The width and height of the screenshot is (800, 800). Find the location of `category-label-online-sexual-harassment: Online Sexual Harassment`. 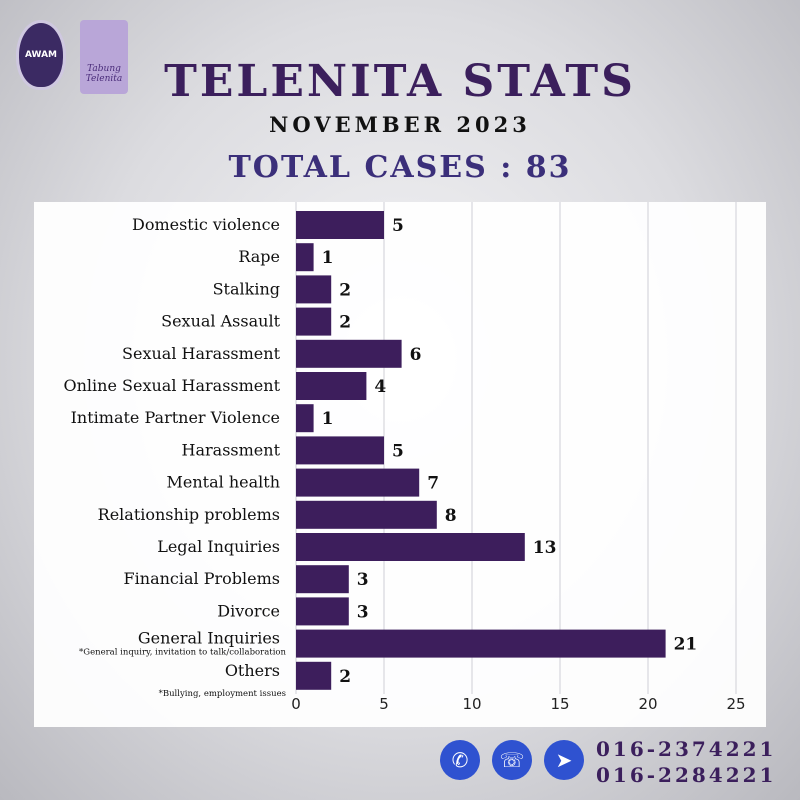

category-label-online-sexual-harassment: Online Sexual Harassment is located at coordinates (172, 385).